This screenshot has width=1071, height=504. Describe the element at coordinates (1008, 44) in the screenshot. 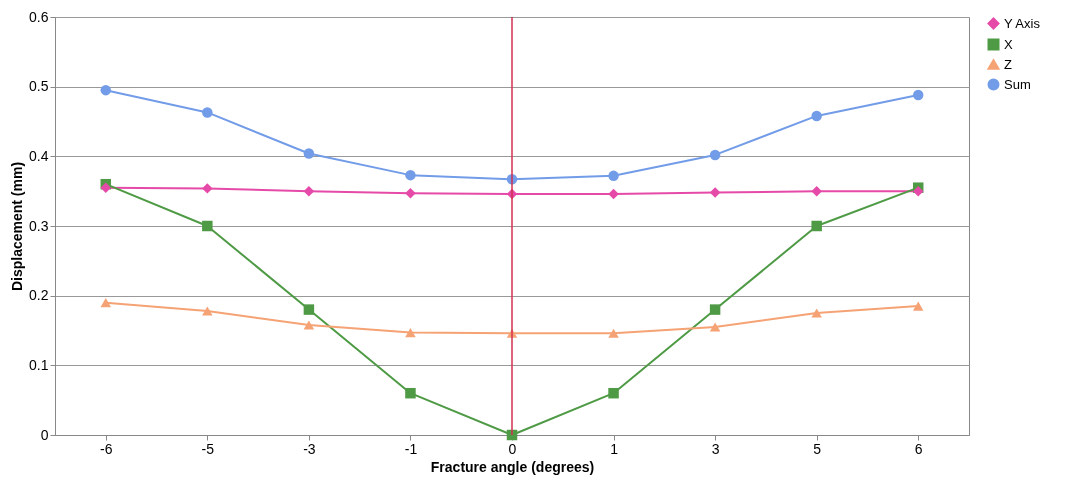

I see `legend-label: X` at that location.